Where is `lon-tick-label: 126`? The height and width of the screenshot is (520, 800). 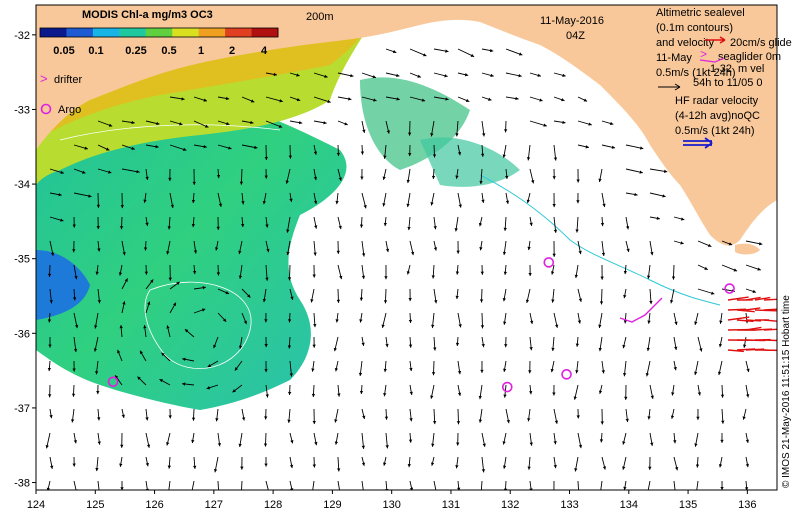 lon-tick-label: 126 is located at coordinates (154, 505).